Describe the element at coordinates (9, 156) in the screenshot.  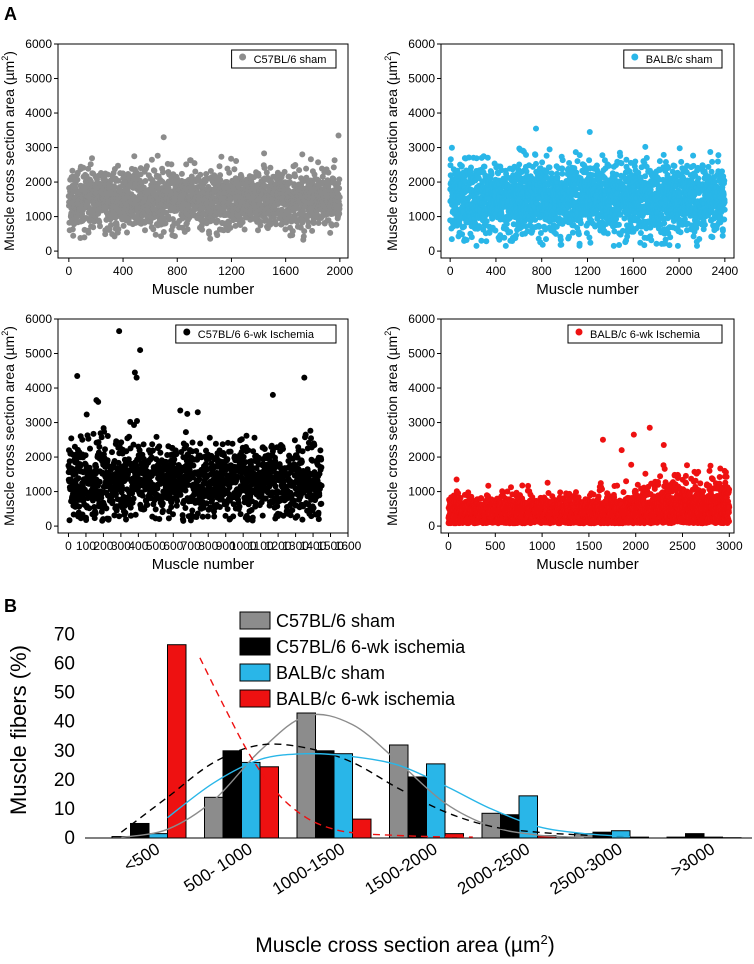
I see `y-axis-label-main: Muscle cross section area (µm` at that location.